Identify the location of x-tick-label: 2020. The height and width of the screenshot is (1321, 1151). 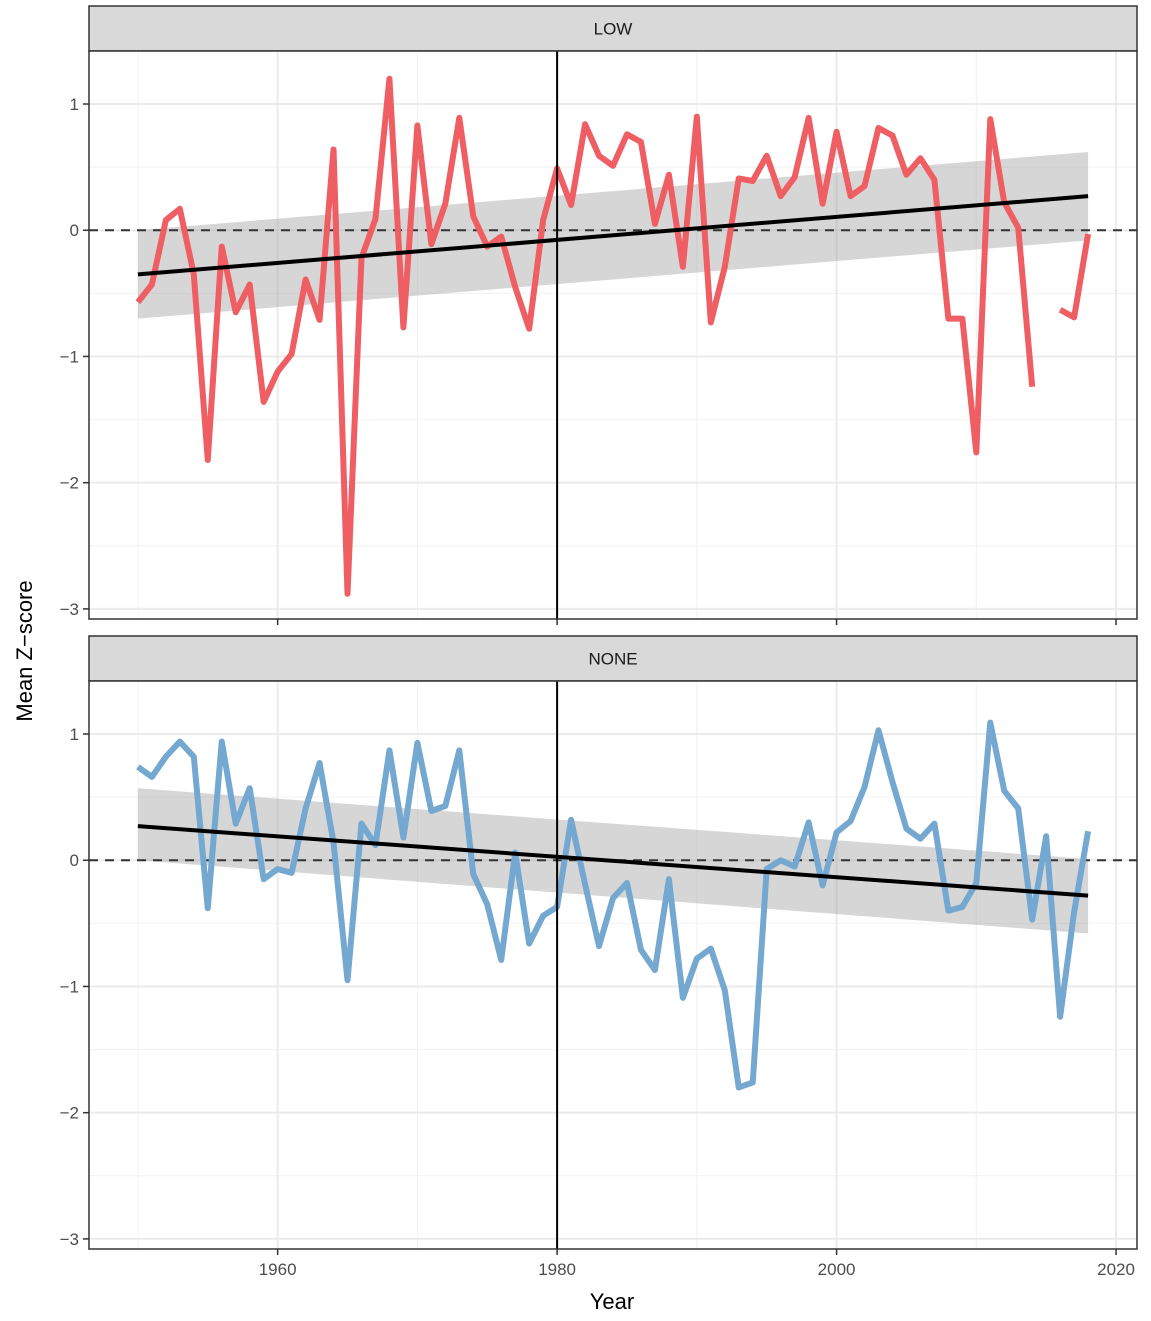
(1116, 1269).